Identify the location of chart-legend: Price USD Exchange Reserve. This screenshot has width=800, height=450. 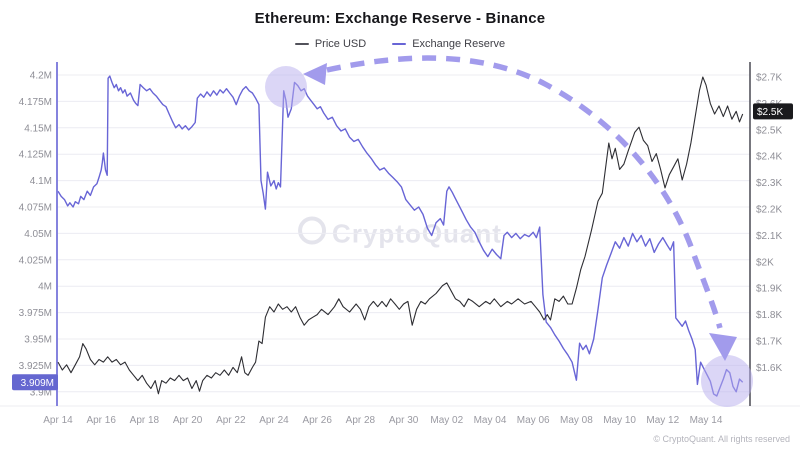
(400, 44).